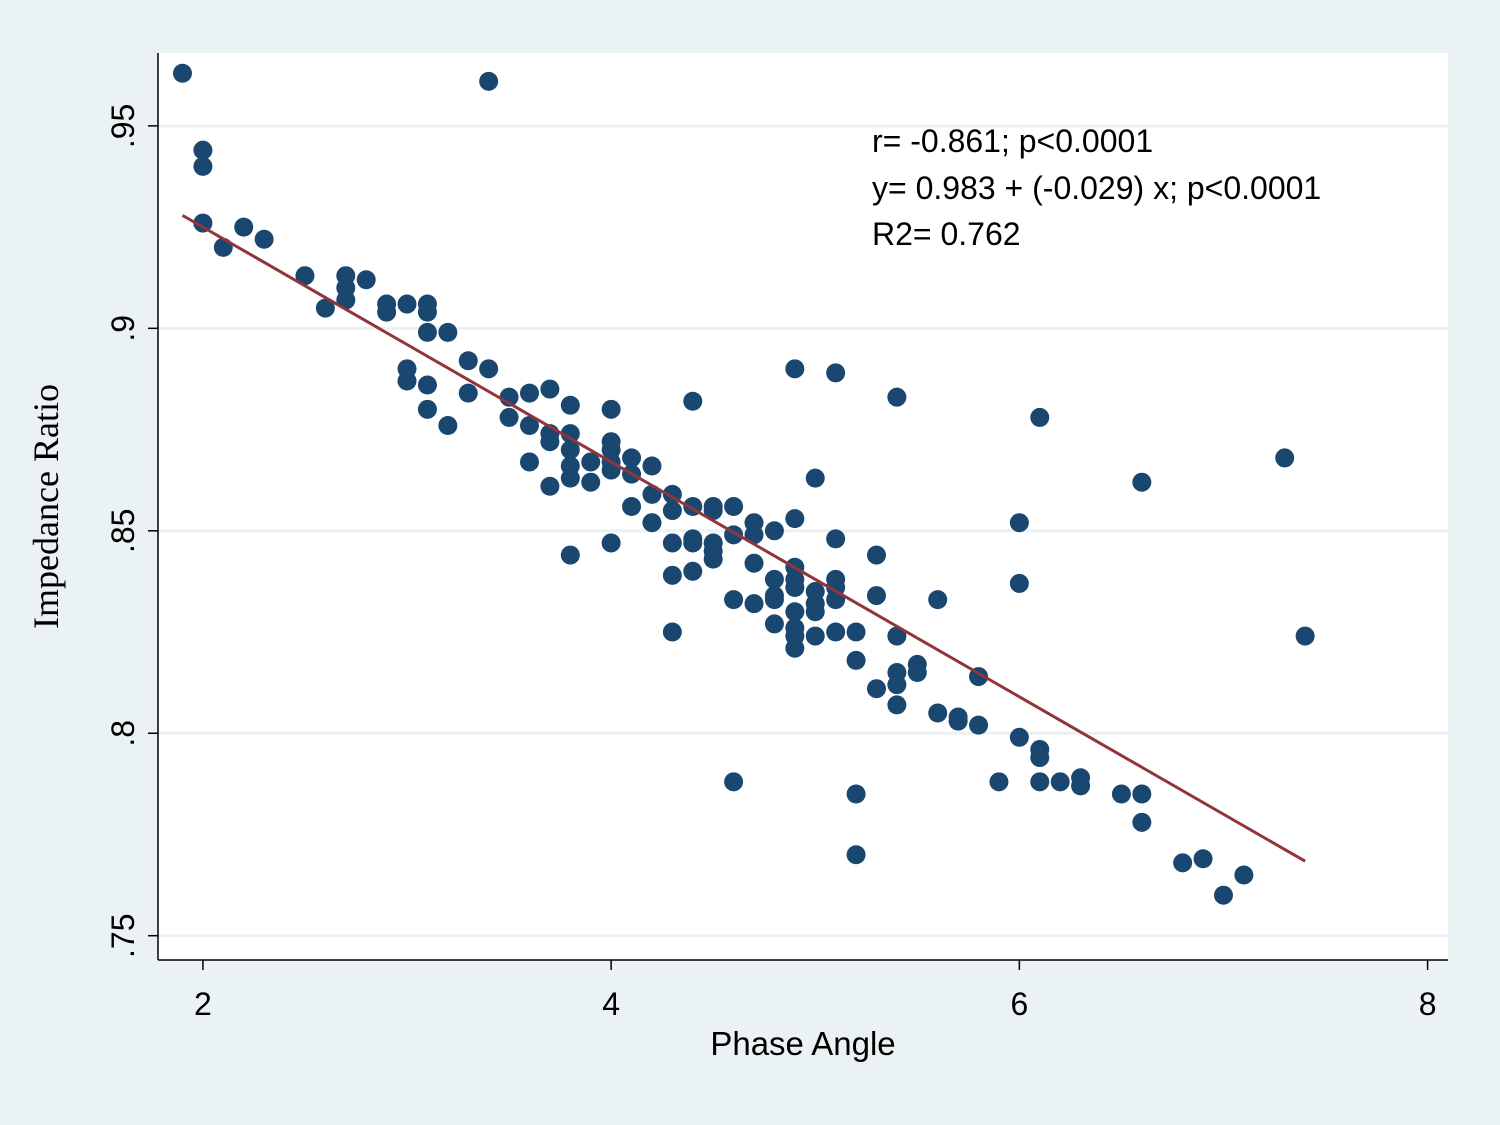 This screenshot has height=1125, width=1500. I want to click on y-tick-label: .8, so click(123, 733).